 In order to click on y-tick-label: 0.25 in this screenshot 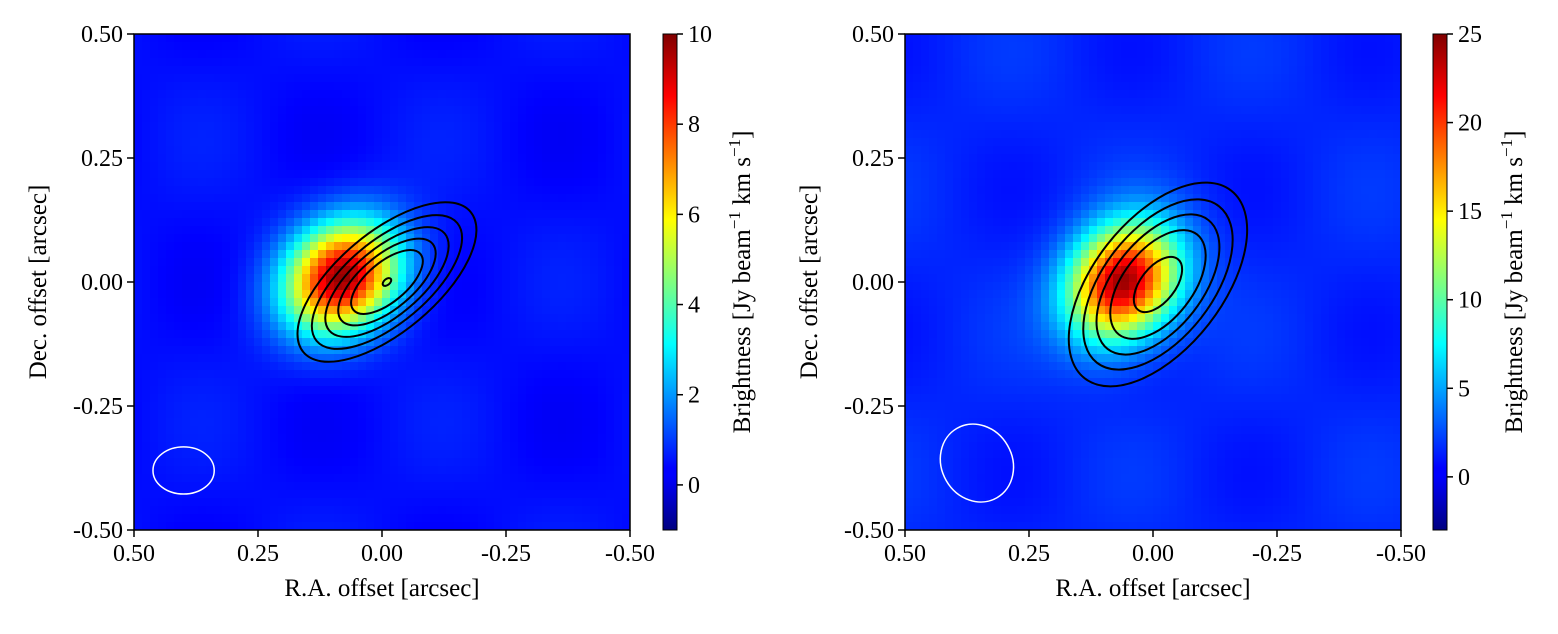, I will do `click(102, 159)`.